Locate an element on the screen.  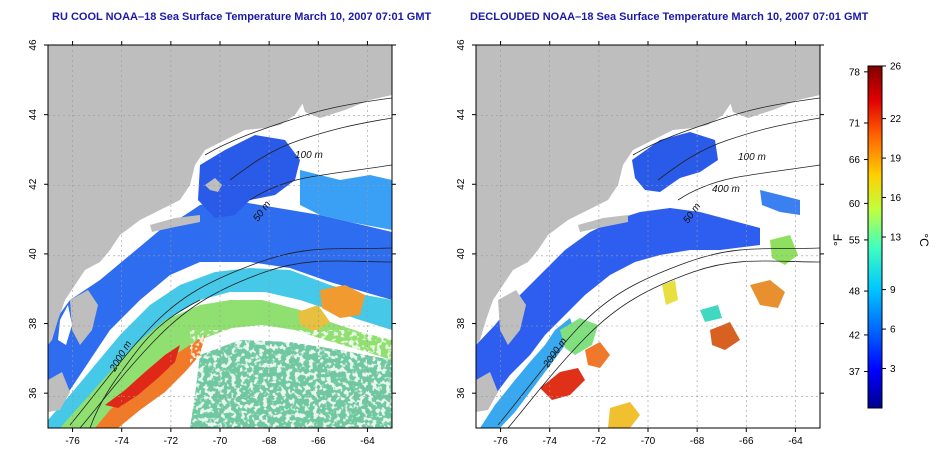
land-chesapeake is located at coordinates (65, 325).